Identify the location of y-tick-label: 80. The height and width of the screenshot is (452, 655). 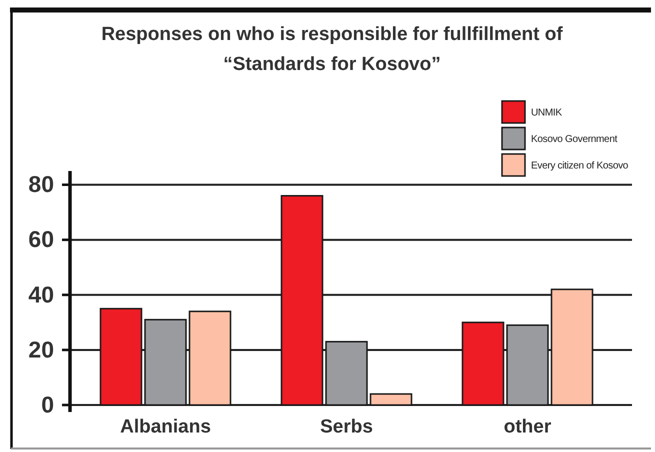
(41, 184).